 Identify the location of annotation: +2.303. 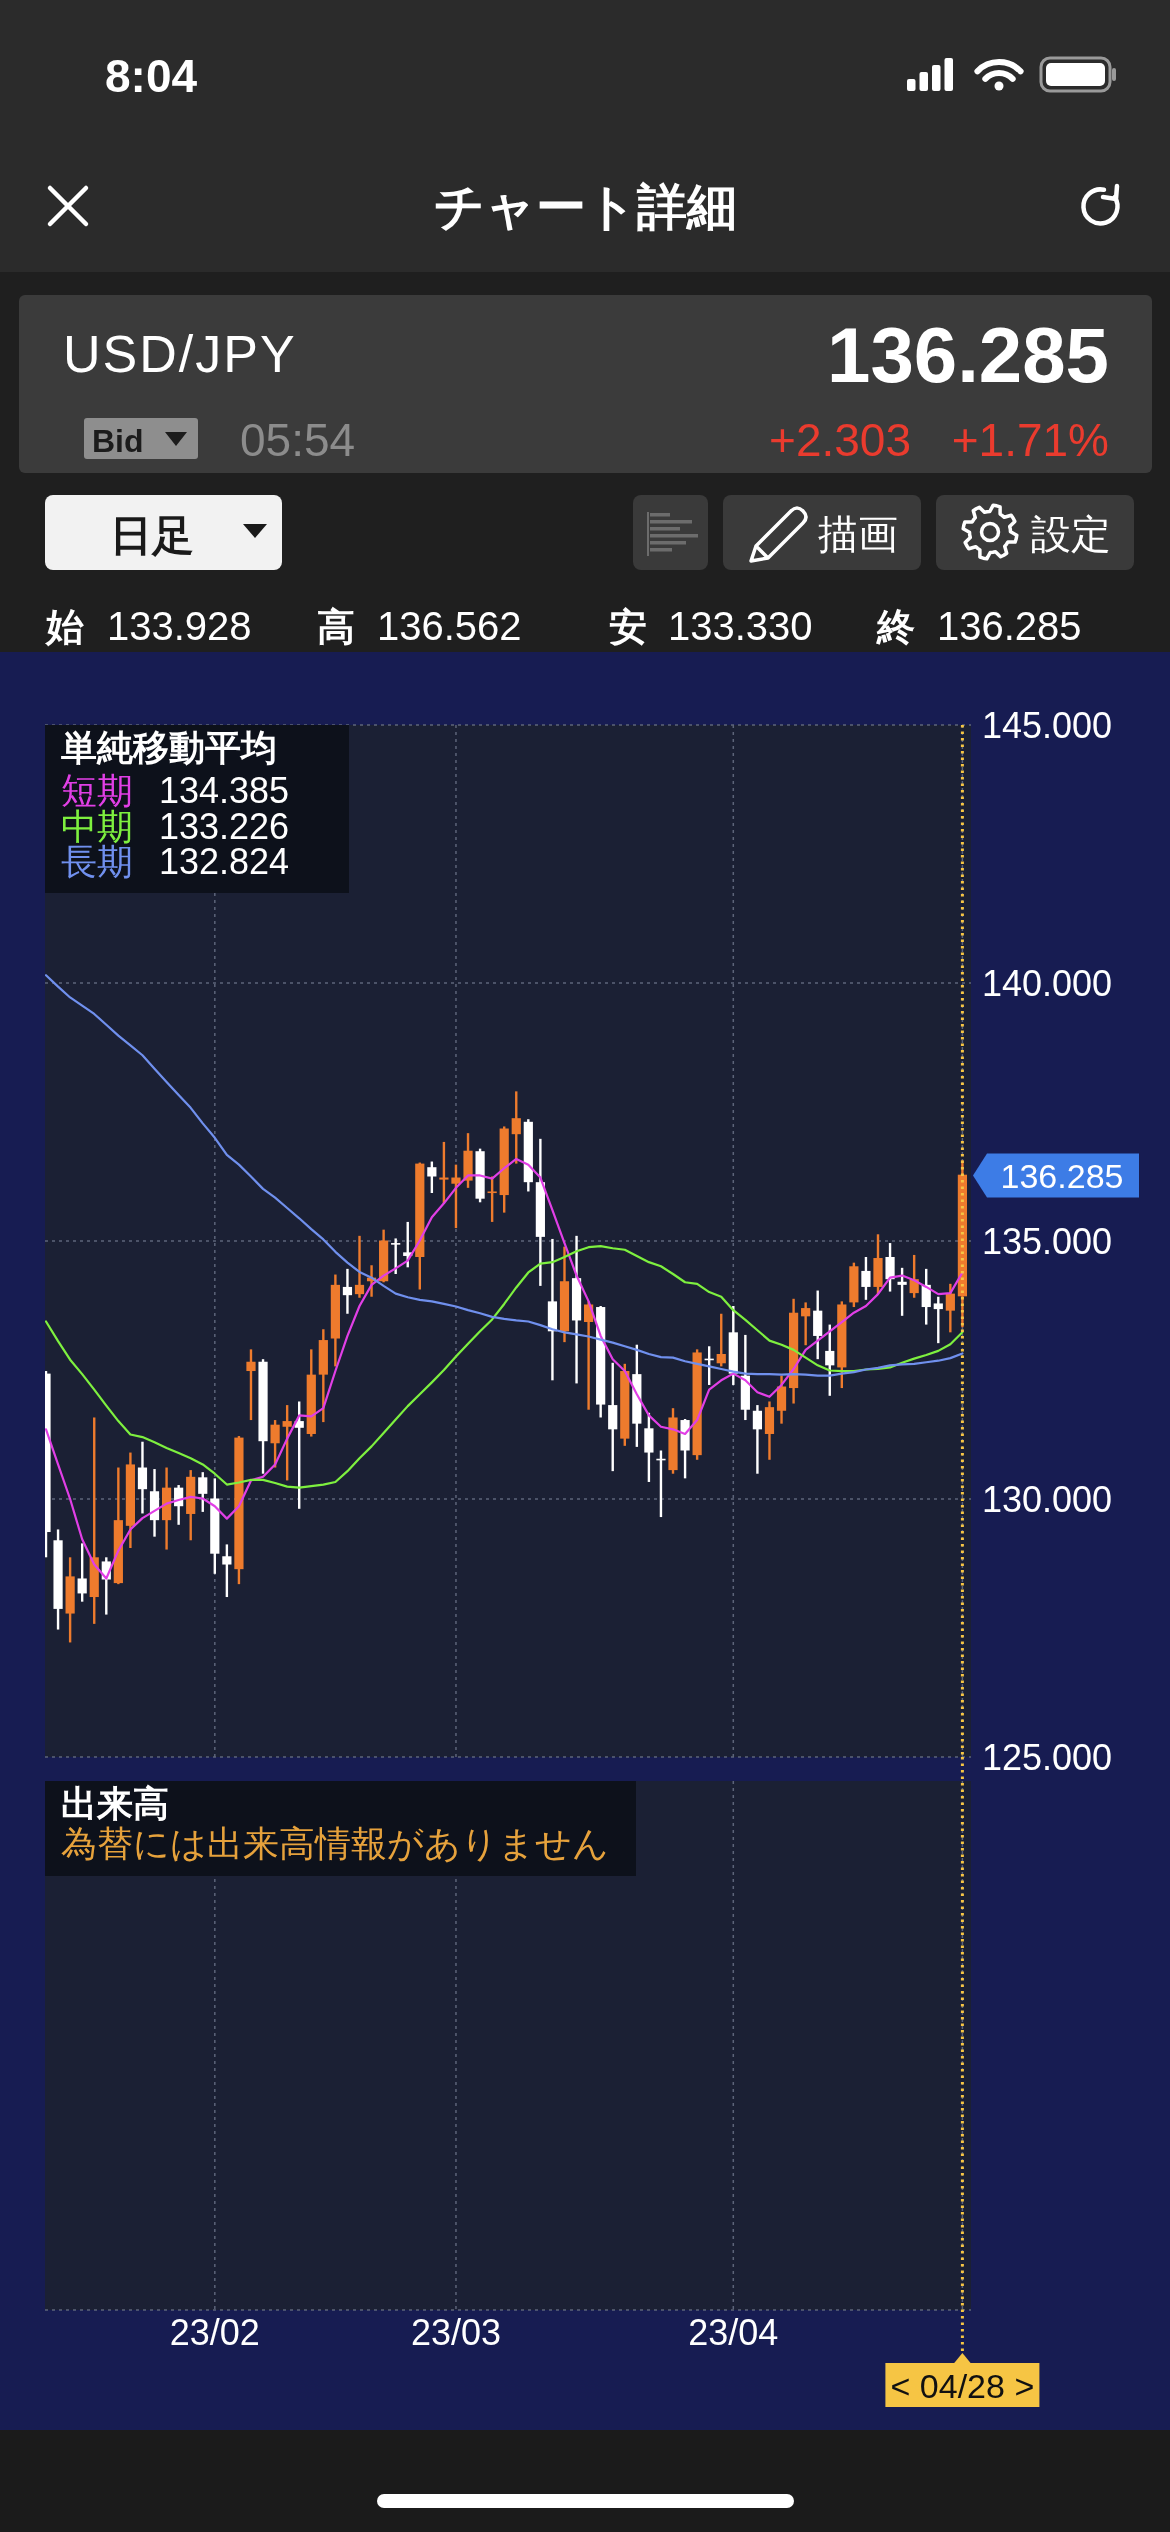
(840, 440).